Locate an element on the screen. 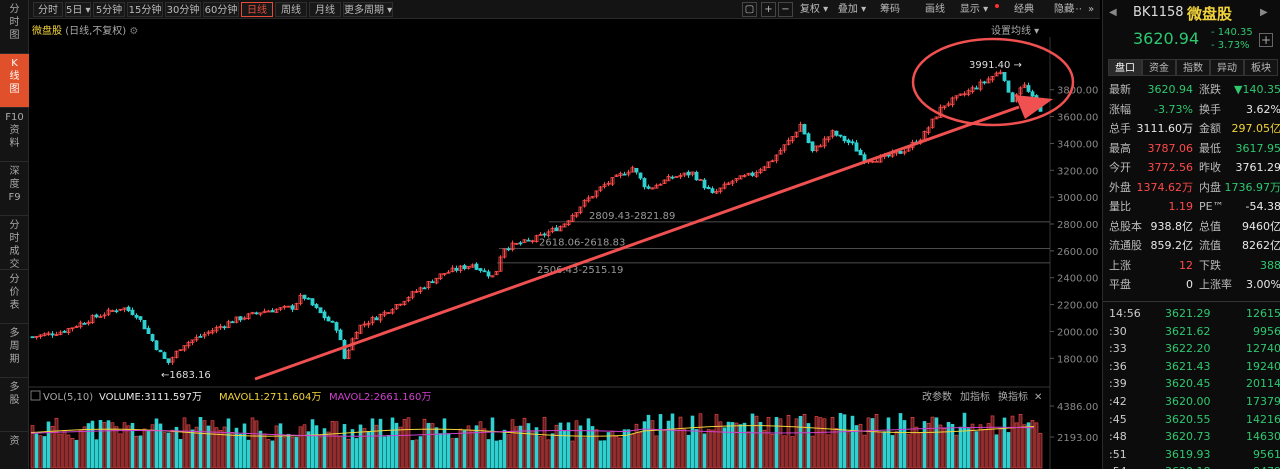  period-tab: 分时 is located at coordinates (48, 9).